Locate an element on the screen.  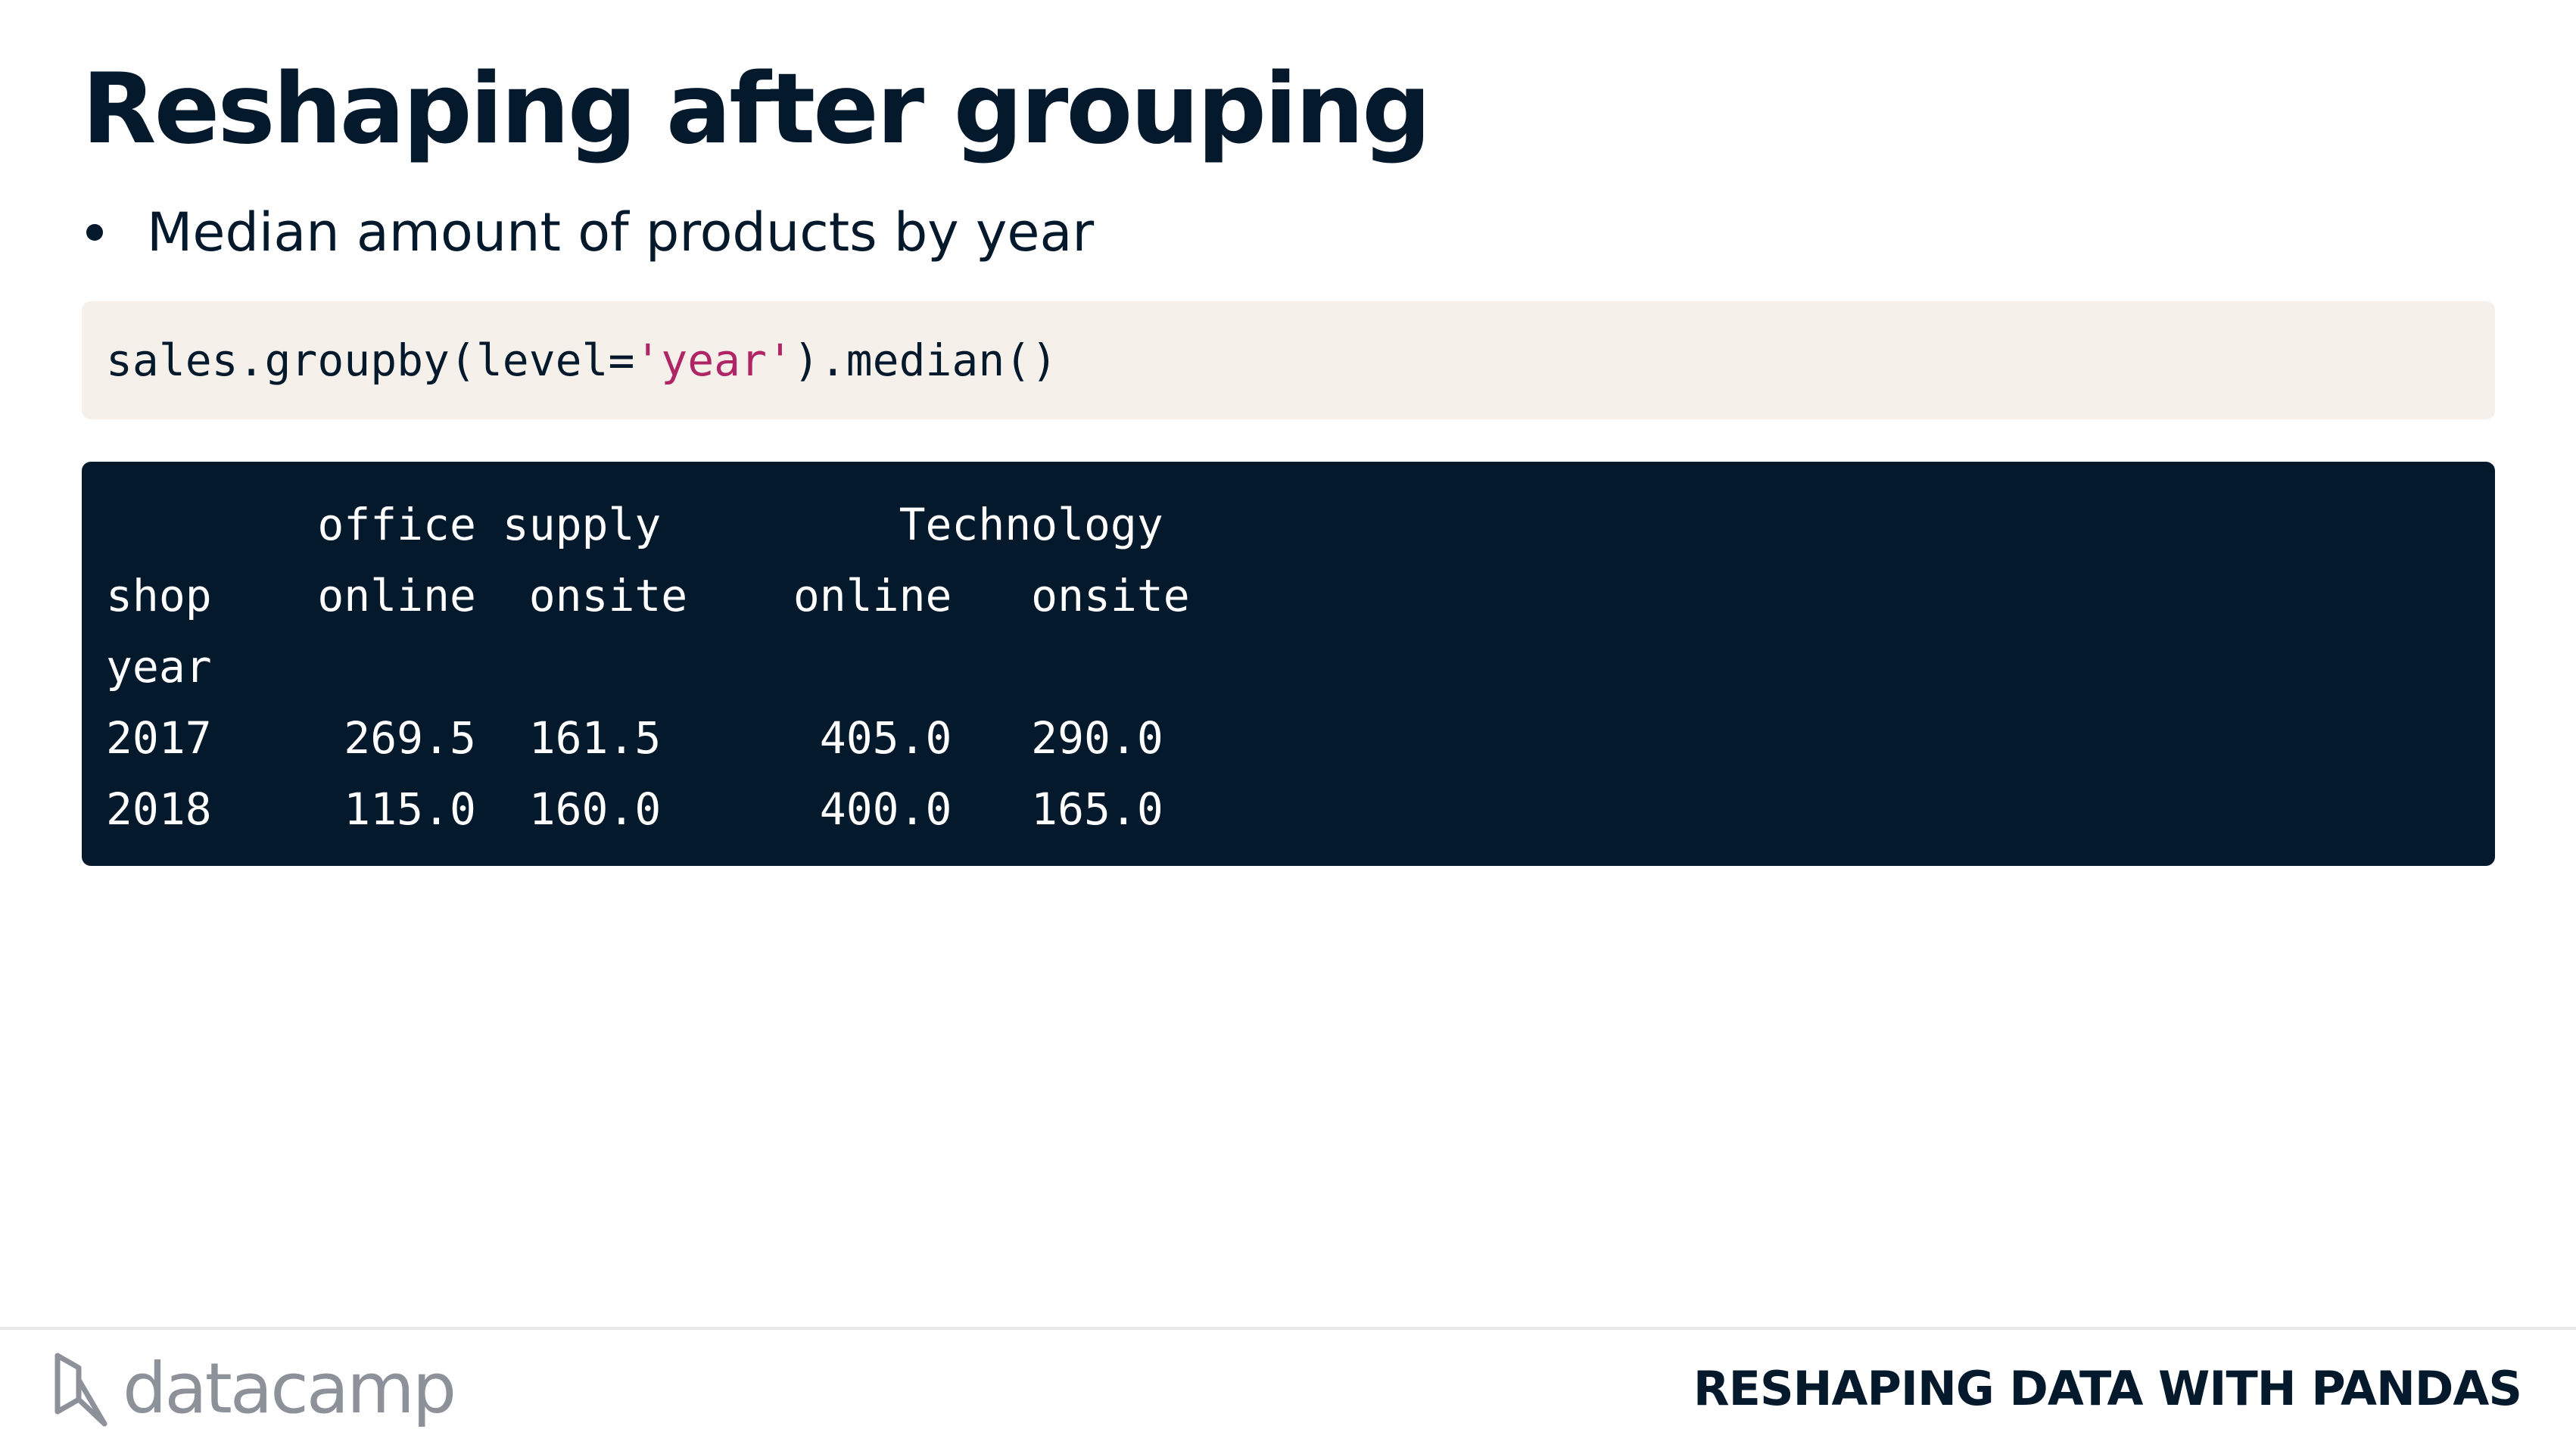
course-name: RESHAPING DATA WITH PANDAS is located at coordinates (2107, 1388).